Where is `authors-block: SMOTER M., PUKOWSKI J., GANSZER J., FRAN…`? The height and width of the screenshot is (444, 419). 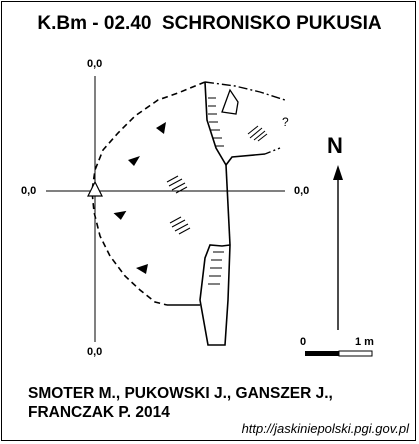
authors-block: SMOTER M., PUKOWSKI J., GANSZER J., FRAN… is located at coordinates (180, 403).